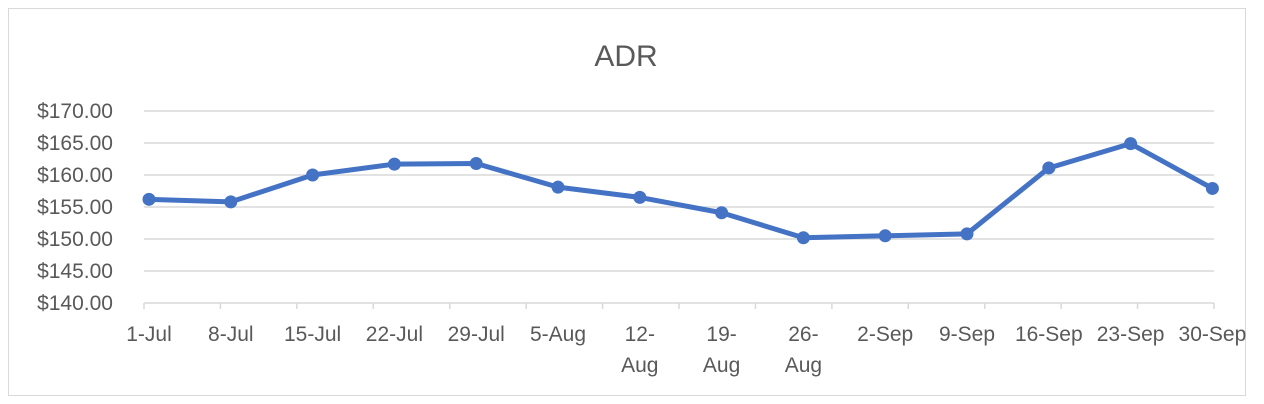 This screenshot has height=404, width=1264. I want to click on x-tick-label: 1-Jul, so click(149, 334).